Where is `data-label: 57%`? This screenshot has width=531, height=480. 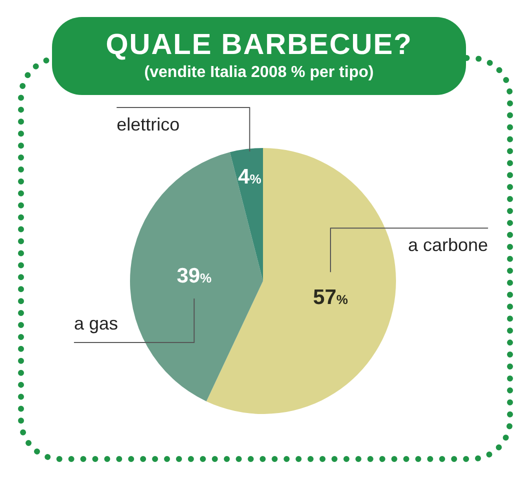 data-label: 57% is located at coordinates (330, 298).